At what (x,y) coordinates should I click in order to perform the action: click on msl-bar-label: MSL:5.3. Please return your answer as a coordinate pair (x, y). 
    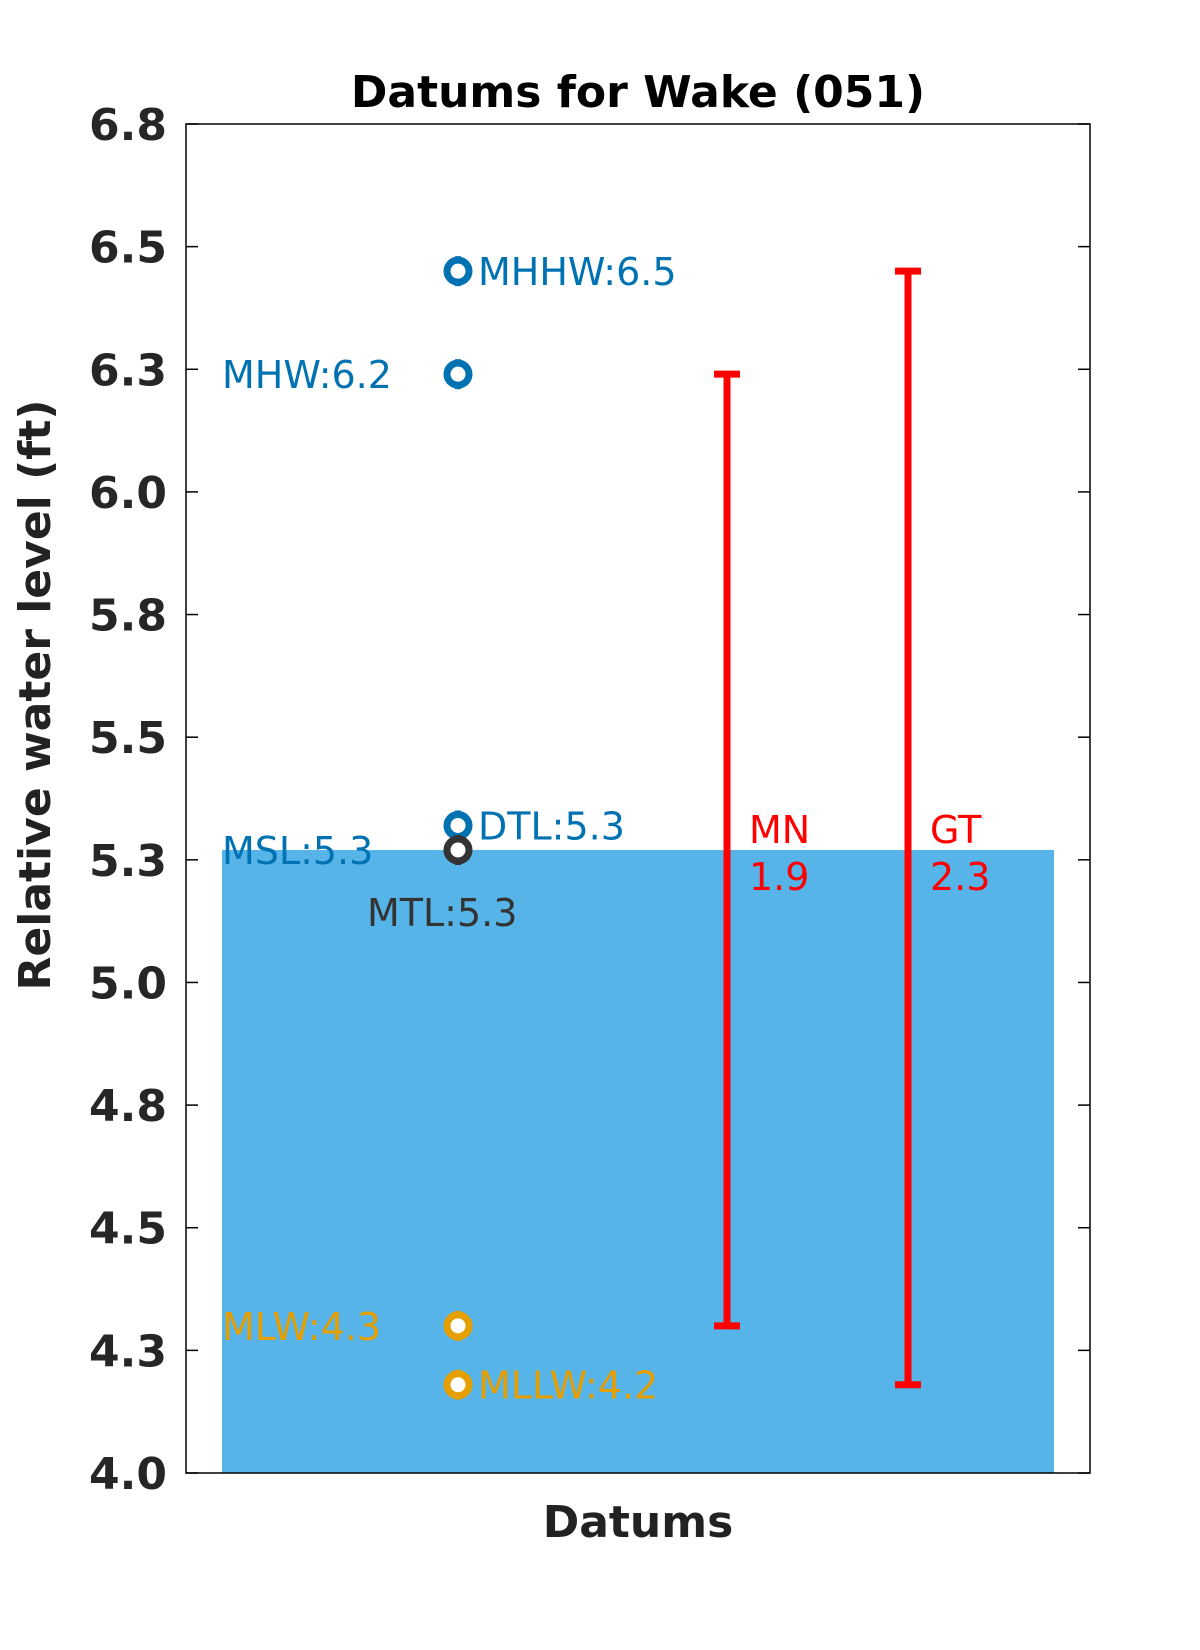
    Looking at the image, I should click on (297, 851).